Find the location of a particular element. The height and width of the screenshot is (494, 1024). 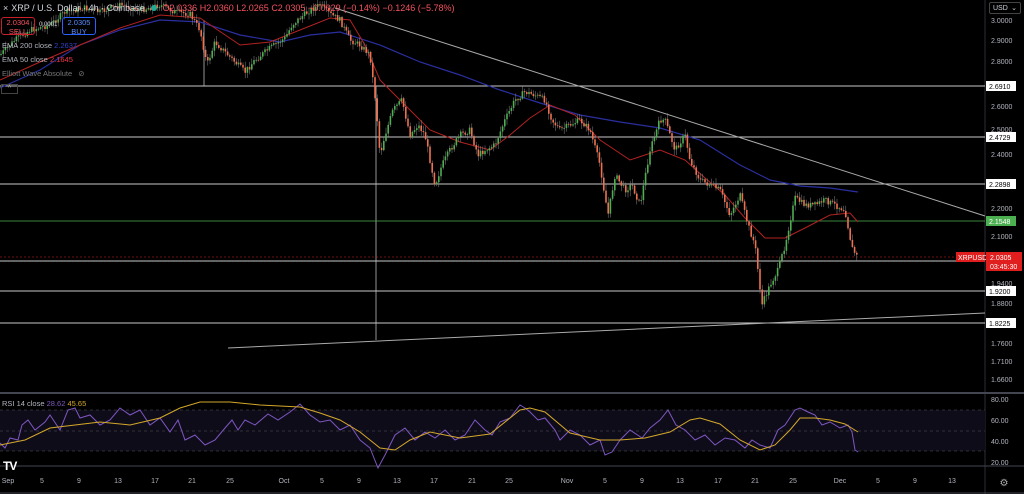

rsi-label: RSI 14 close is located at coordinates (23, 403).